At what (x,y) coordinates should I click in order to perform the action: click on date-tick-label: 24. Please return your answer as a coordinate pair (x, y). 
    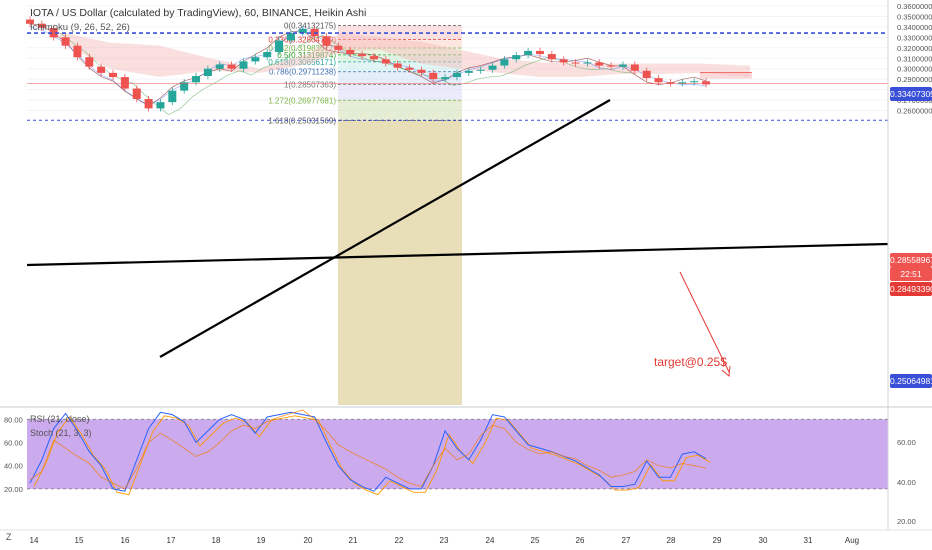
    Looking at the image, I should click on (490, 540).